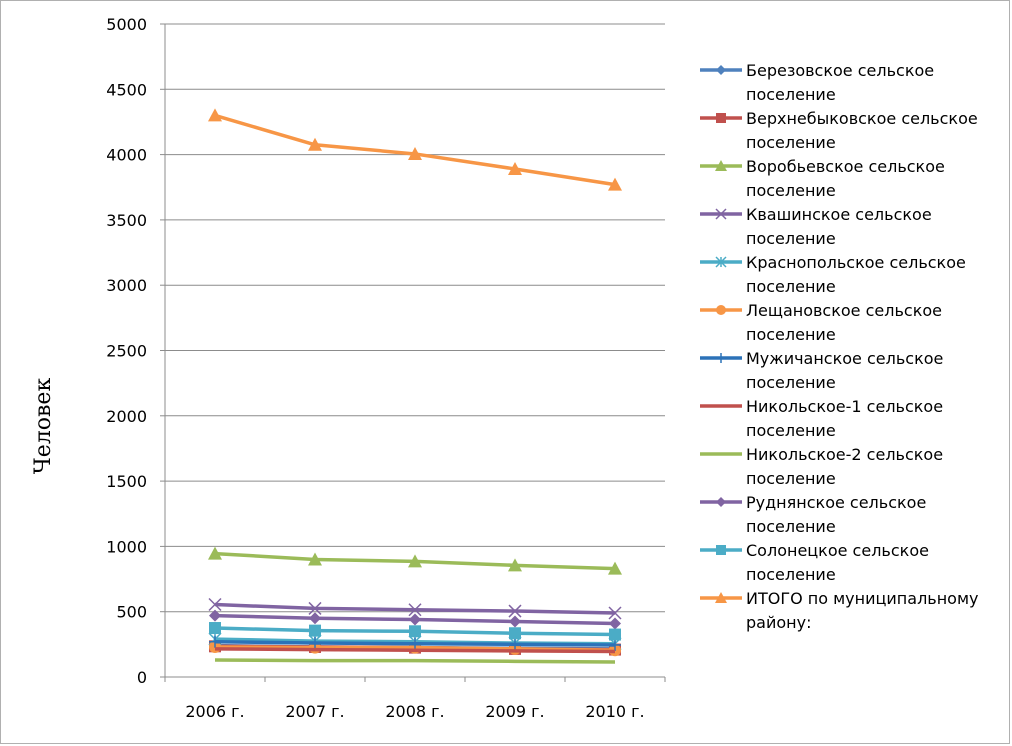 Image resolution: width=1012 pixels, height=746 pixels. Describe the element at coordinates (514, 711) in the screenshot. I see `x-tick-label: 2009 г.` at that location.